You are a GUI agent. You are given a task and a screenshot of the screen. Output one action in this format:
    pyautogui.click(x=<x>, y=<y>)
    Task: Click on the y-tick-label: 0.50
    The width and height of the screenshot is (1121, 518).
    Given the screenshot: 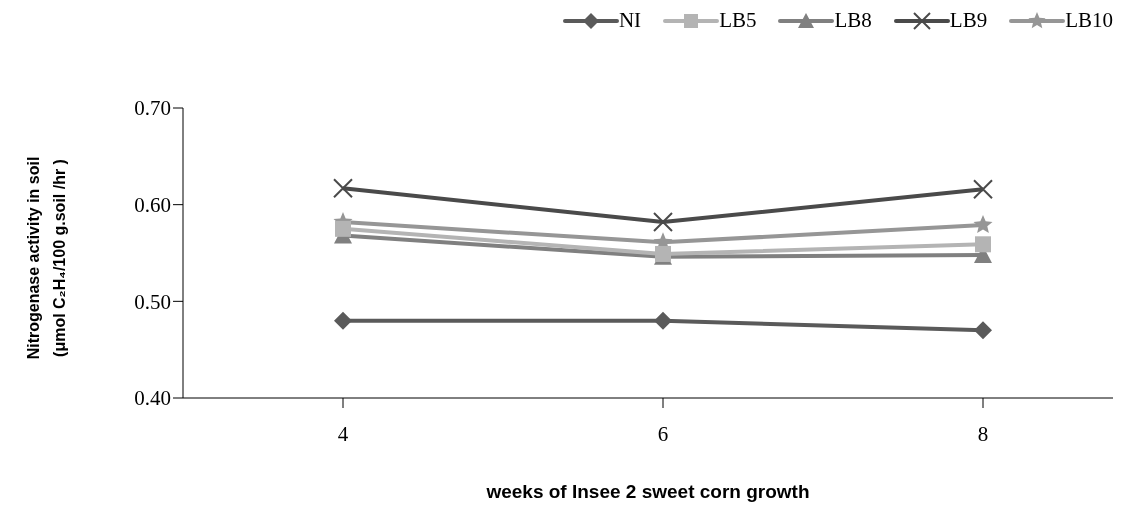 What is the action you would take?
    pyautogui.click(x=152, y=301)
    